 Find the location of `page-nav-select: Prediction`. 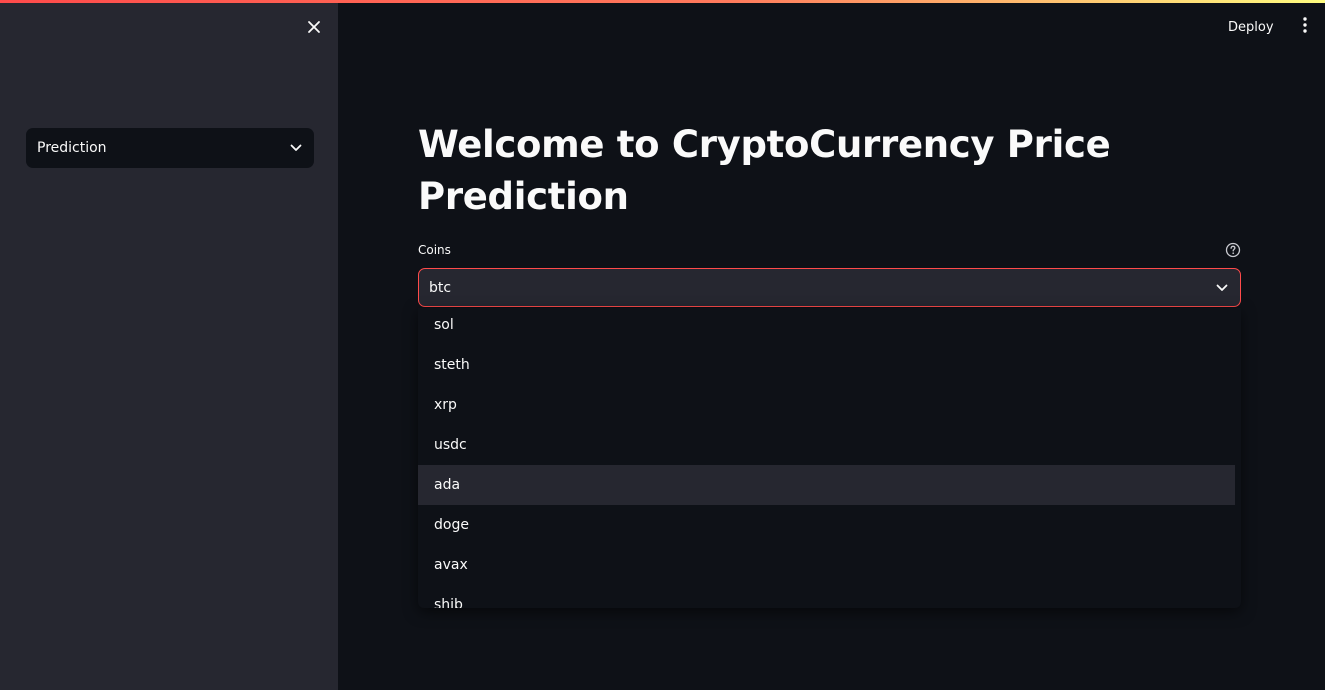

page-nav-select: Prediction is located at coordinates (170, 148).